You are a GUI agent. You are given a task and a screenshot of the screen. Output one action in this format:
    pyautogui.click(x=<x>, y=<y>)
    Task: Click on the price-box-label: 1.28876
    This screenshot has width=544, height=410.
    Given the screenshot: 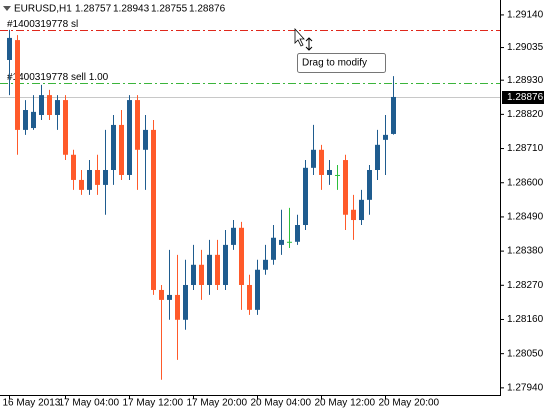 What is the action you would take?
    pyautogui.click(x=525, y=97)
    